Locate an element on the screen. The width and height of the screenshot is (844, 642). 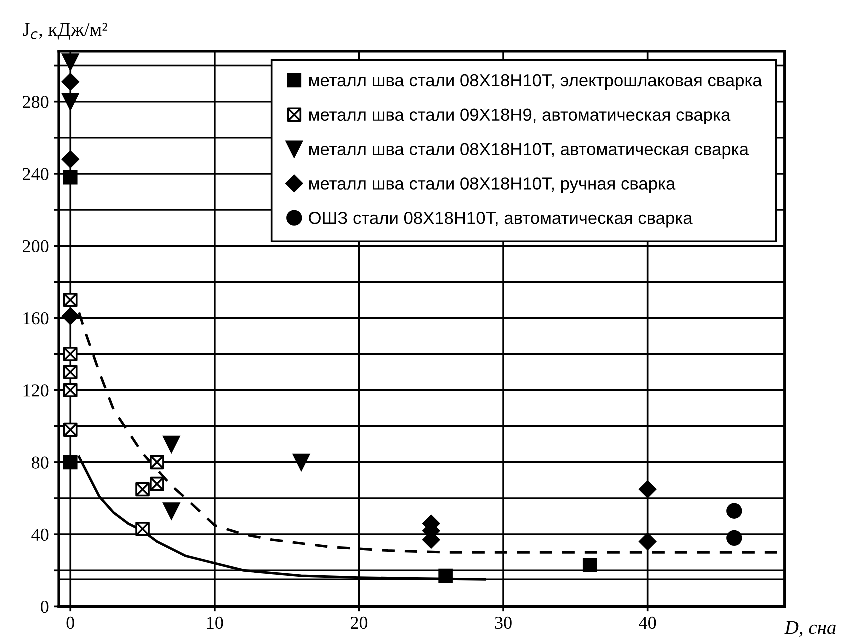
legend-label: металл шва стали 09Х18Н9, автоматическая сварка is located at coordinates (520, 116).